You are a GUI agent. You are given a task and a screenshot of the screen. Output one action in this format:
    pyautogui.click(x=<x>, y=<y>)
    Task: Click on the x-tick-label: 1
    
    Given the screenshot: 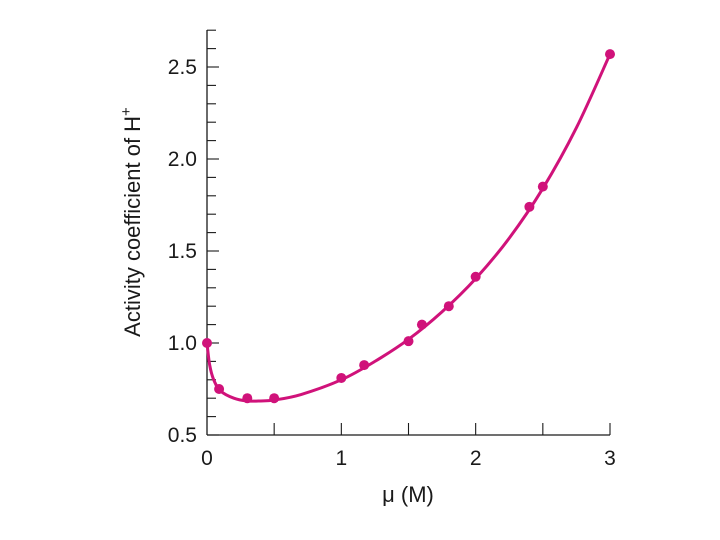 What is the action you would take?
    pyautogui.click(x=341, y=458)
    